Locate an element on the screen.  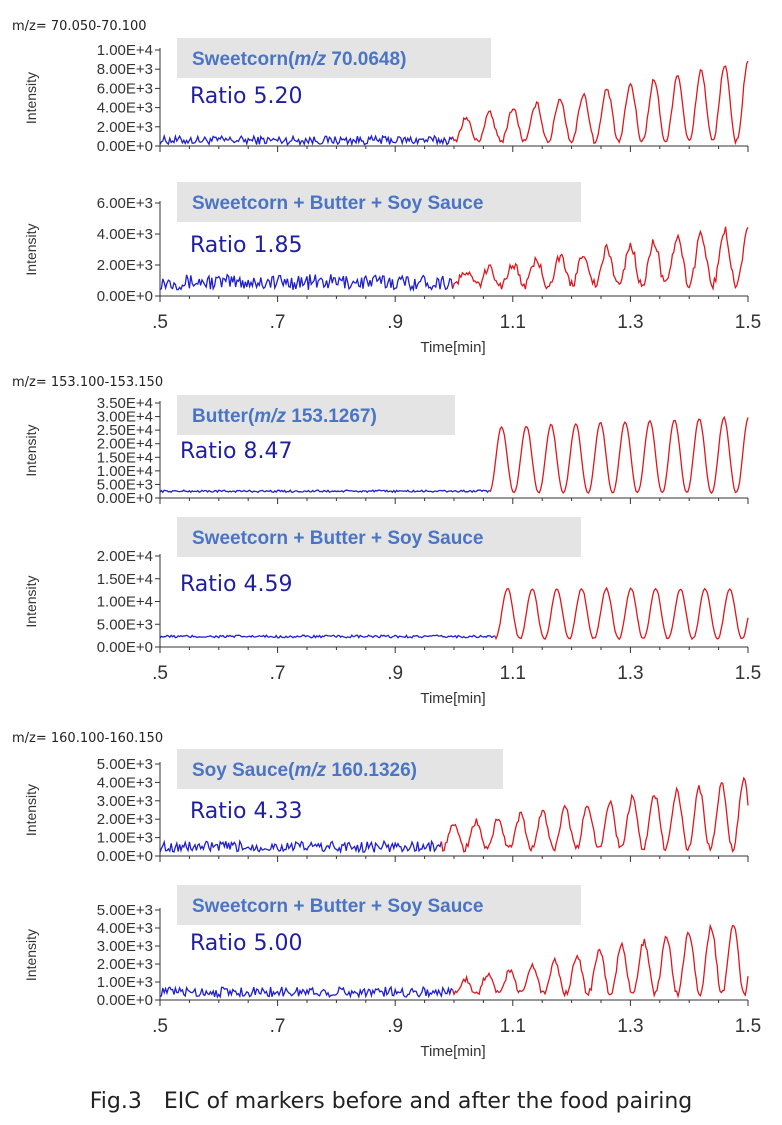
y-tick-label: 3.00E+4 is located at coordinates (125, 417).